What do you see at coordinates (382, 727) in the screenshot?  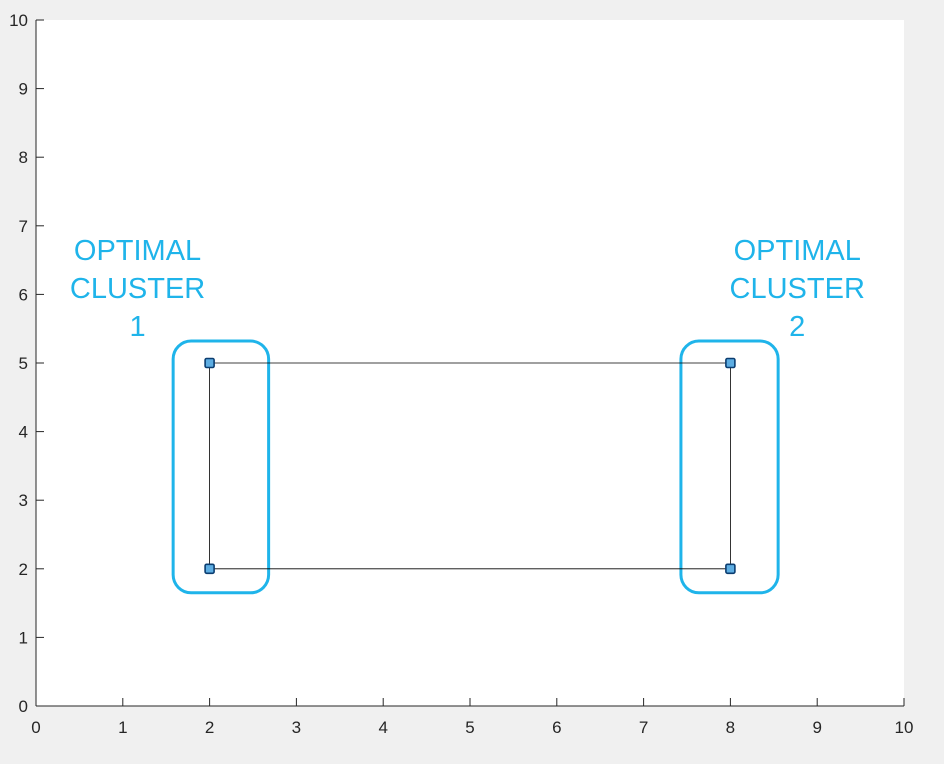 I see `x-tick-label-4: 4` at bounding box center [382, 727].